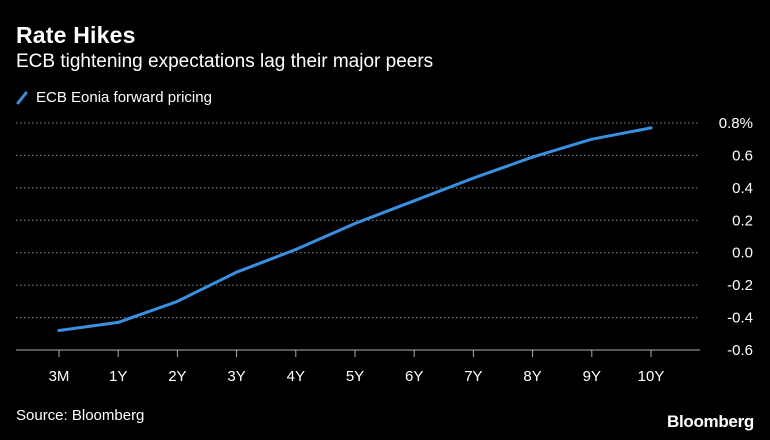 Image resolution: width=770 pixels, height=440 pixels. Describe the element at coordinates (414, 376) in the screenshot. I see `x-tick-label: 6Y` at that location.